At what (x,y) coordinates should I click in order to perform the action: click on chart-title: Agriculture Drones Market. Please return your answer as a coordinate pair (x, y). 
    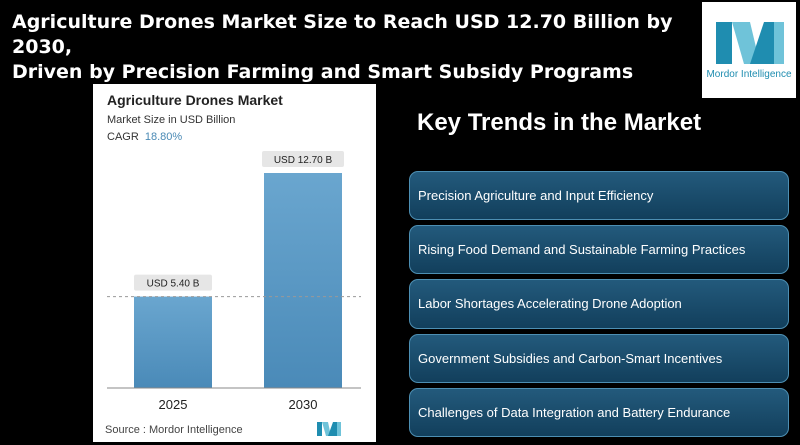
    Looking at the image, I should click on (195, 100).